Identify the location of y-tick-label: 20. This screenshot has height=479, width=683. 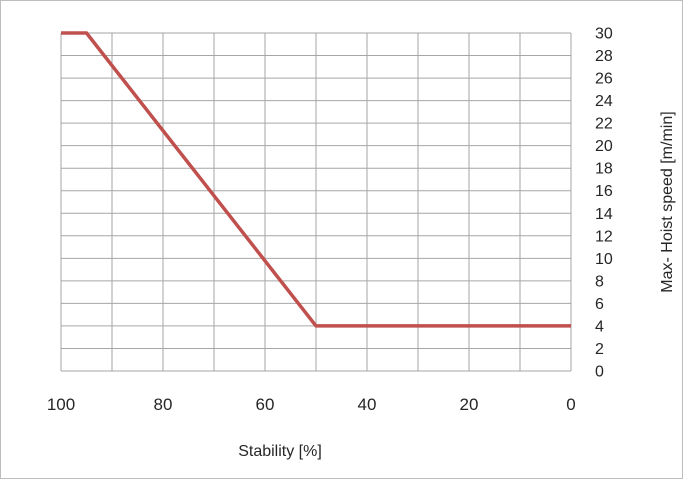
(604, 146).